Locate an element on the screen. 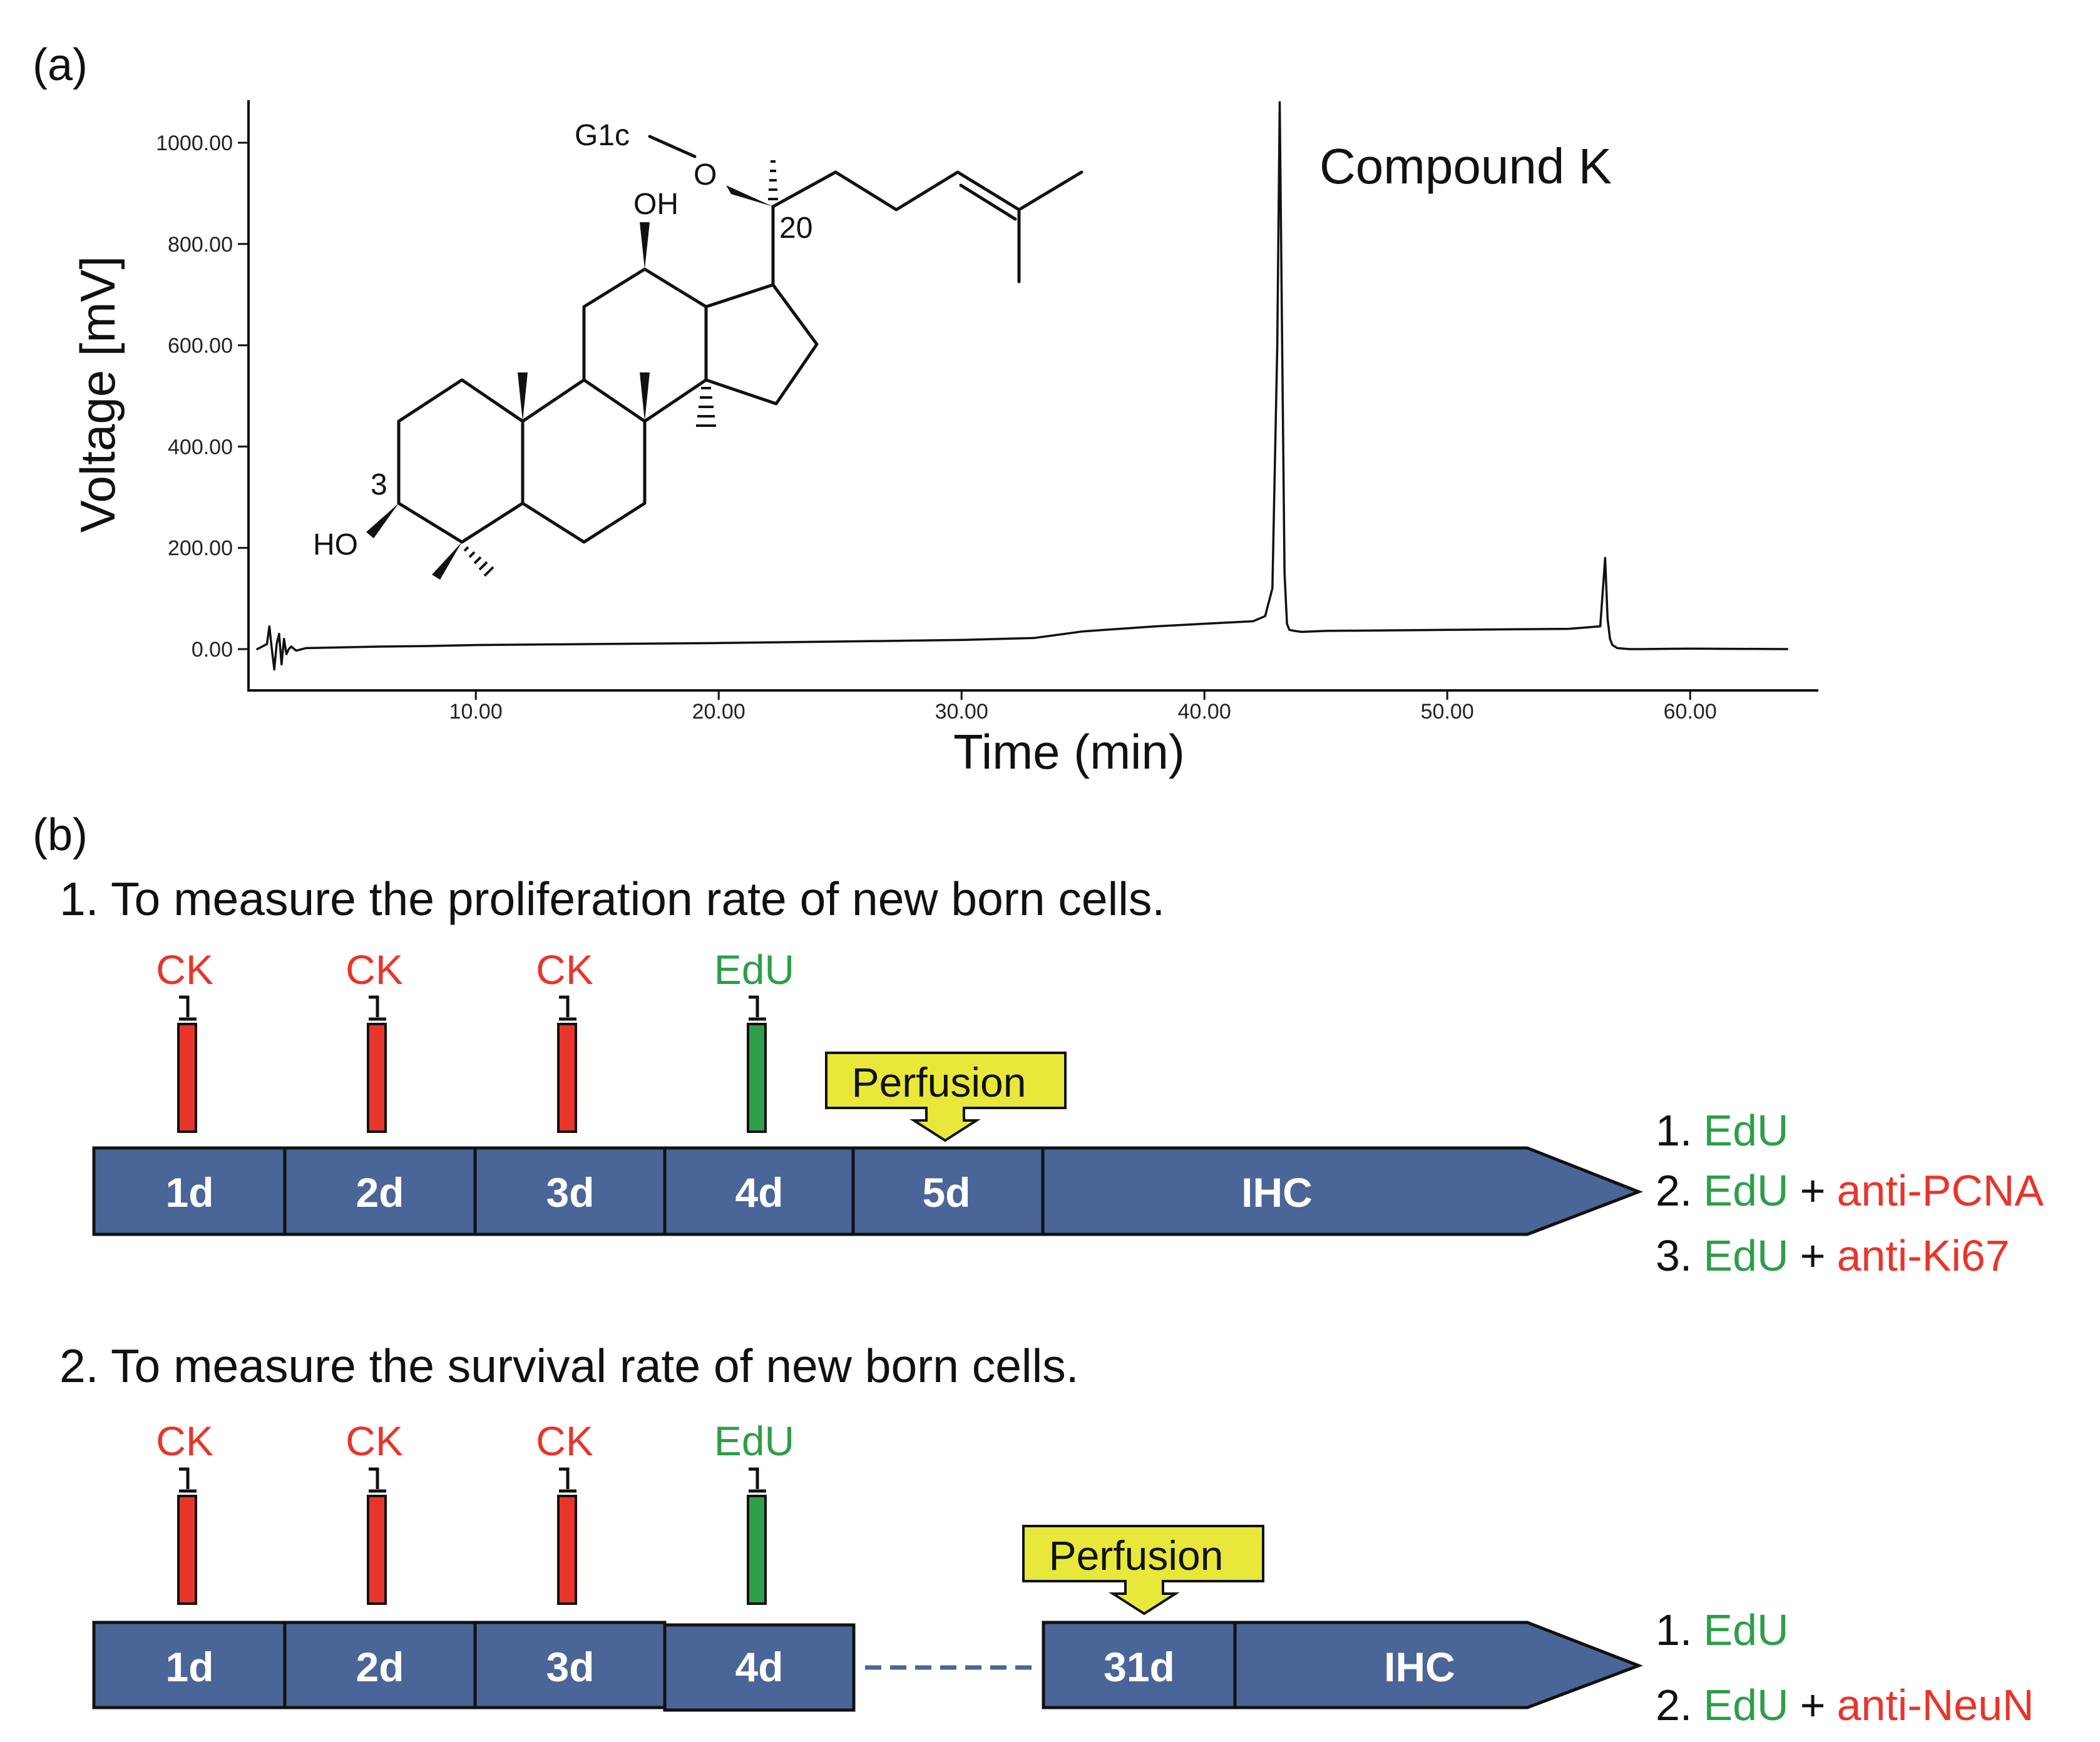 The image size is (2100, 1742). day-4d-2: 4d is located at coordinates (759, 1667).